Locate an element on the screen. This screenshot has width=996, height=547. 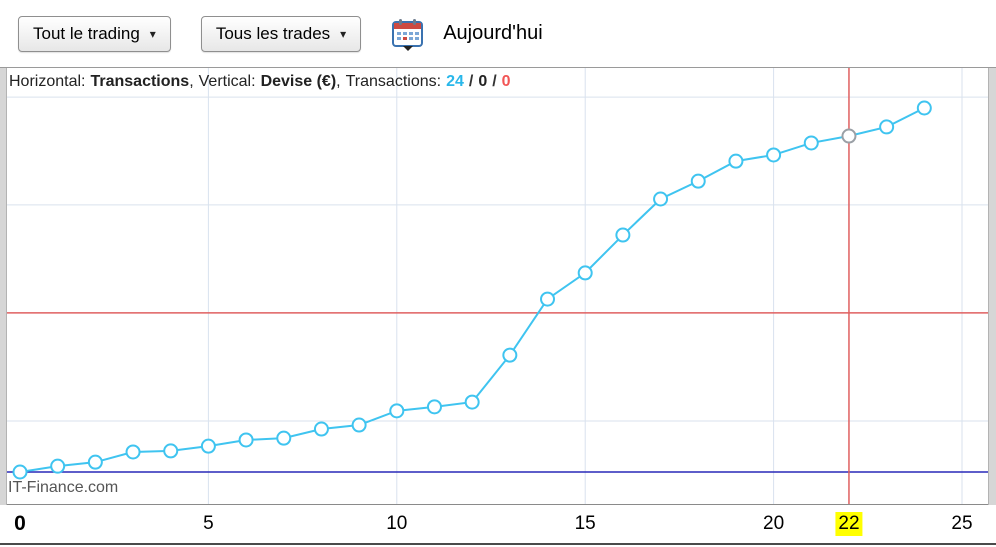
x-tick: 20 is located at coordinates (774, 523).